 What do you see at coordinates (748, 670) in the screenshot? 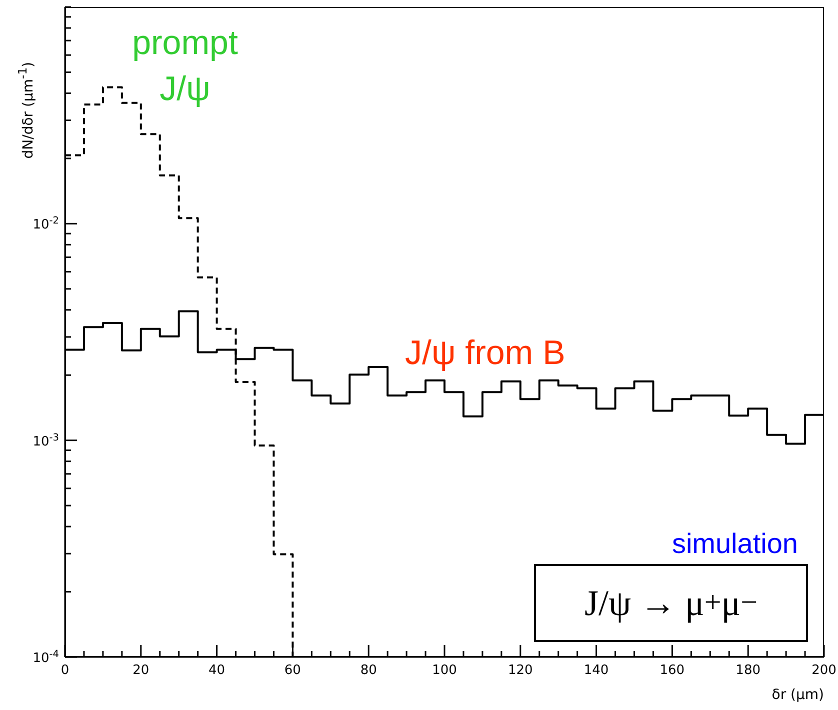
I see `x-tick-label: 180` at bounding box center [748, 670].